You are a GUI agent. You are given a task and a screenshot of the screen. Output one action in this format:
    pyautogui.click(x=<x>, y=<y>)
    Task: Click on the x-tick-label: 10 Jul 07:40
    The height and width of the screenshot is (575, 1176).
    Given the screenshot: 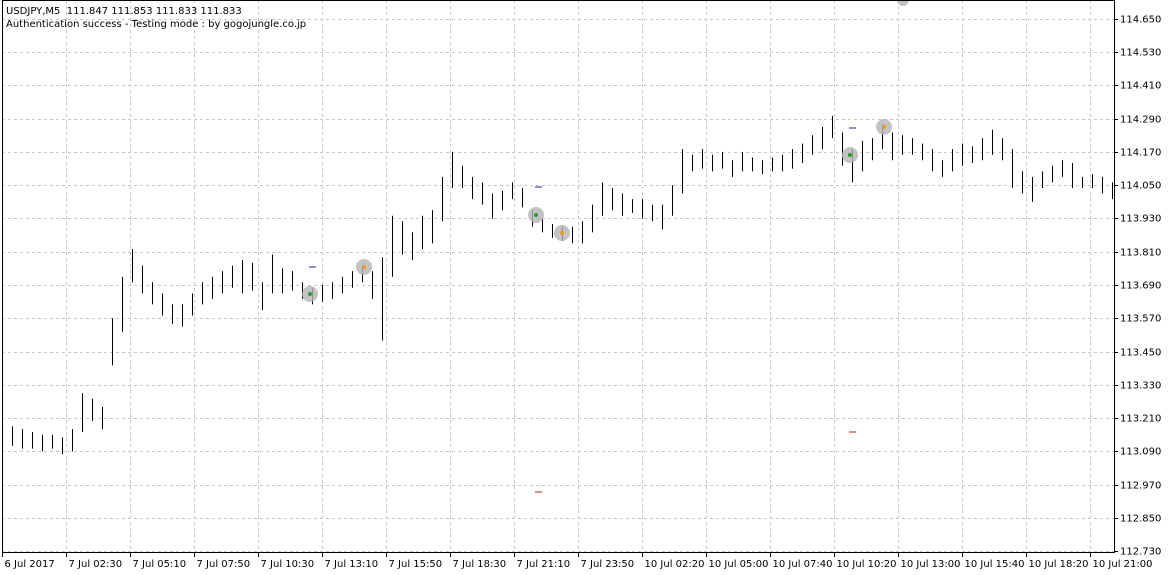 What is the action you would take?
    pyautogui.click(x=803, y=564)
    